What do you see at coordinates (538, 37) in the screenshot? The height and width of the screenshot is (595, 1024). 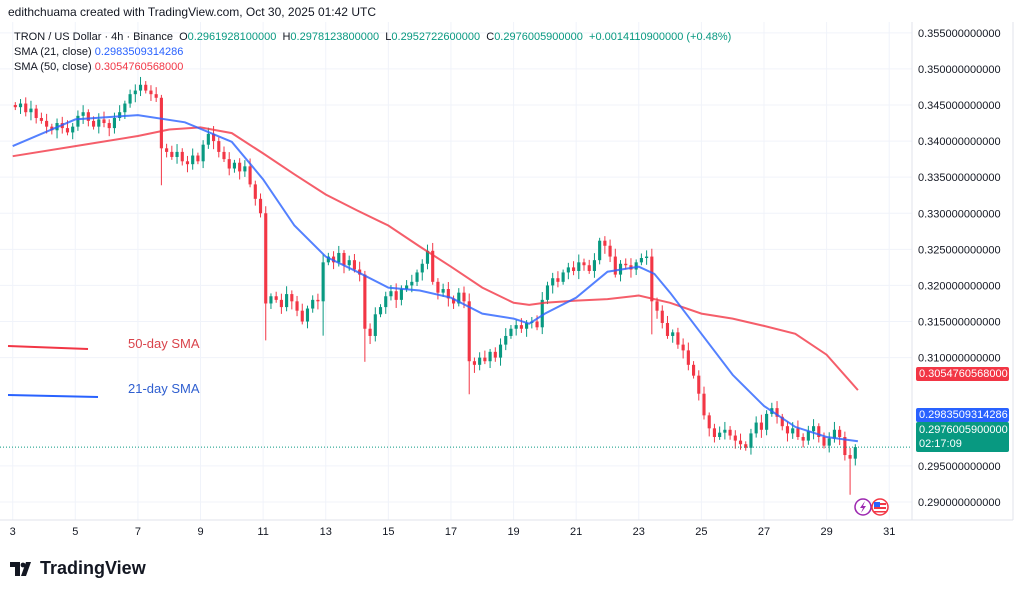 I see `close-value: 0.2976005900000` at bounding box center [538, 37].